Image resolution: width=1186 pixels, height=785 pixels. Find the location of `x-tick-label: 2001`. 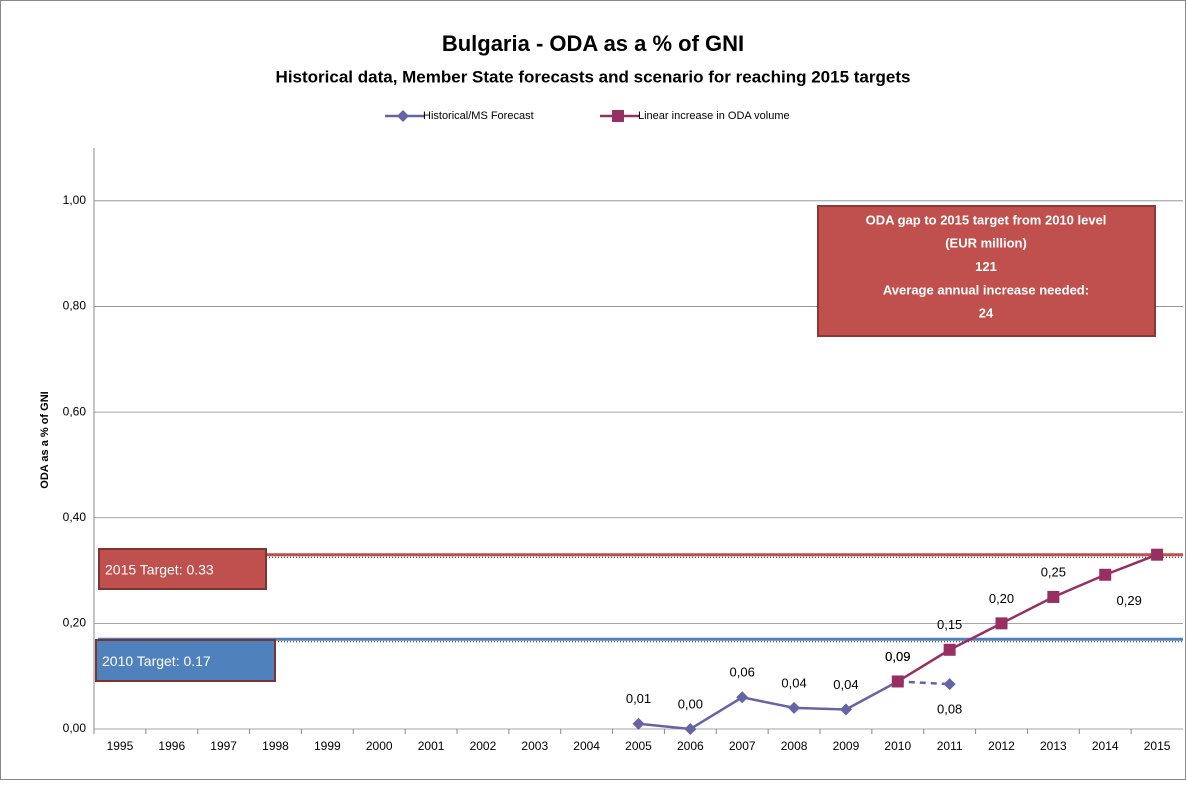

x-tick-label: 2001 is located at coordinates (431, 746).